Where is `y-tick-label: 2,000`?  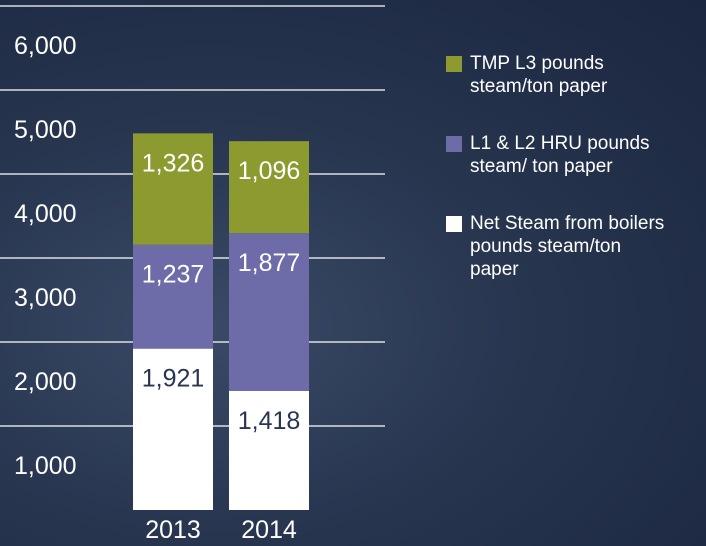 y-tick-label: 2,000 is located at coordinates (45, 382).